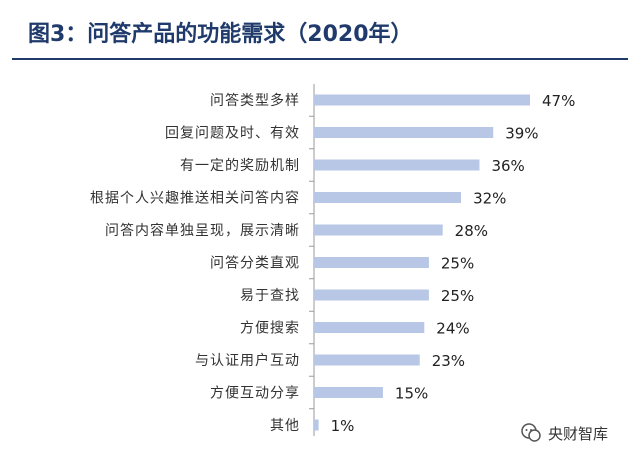  Describe the element at coordinates (270, 296) in the screenshot. I see `category-label: 易于查找` at that location.